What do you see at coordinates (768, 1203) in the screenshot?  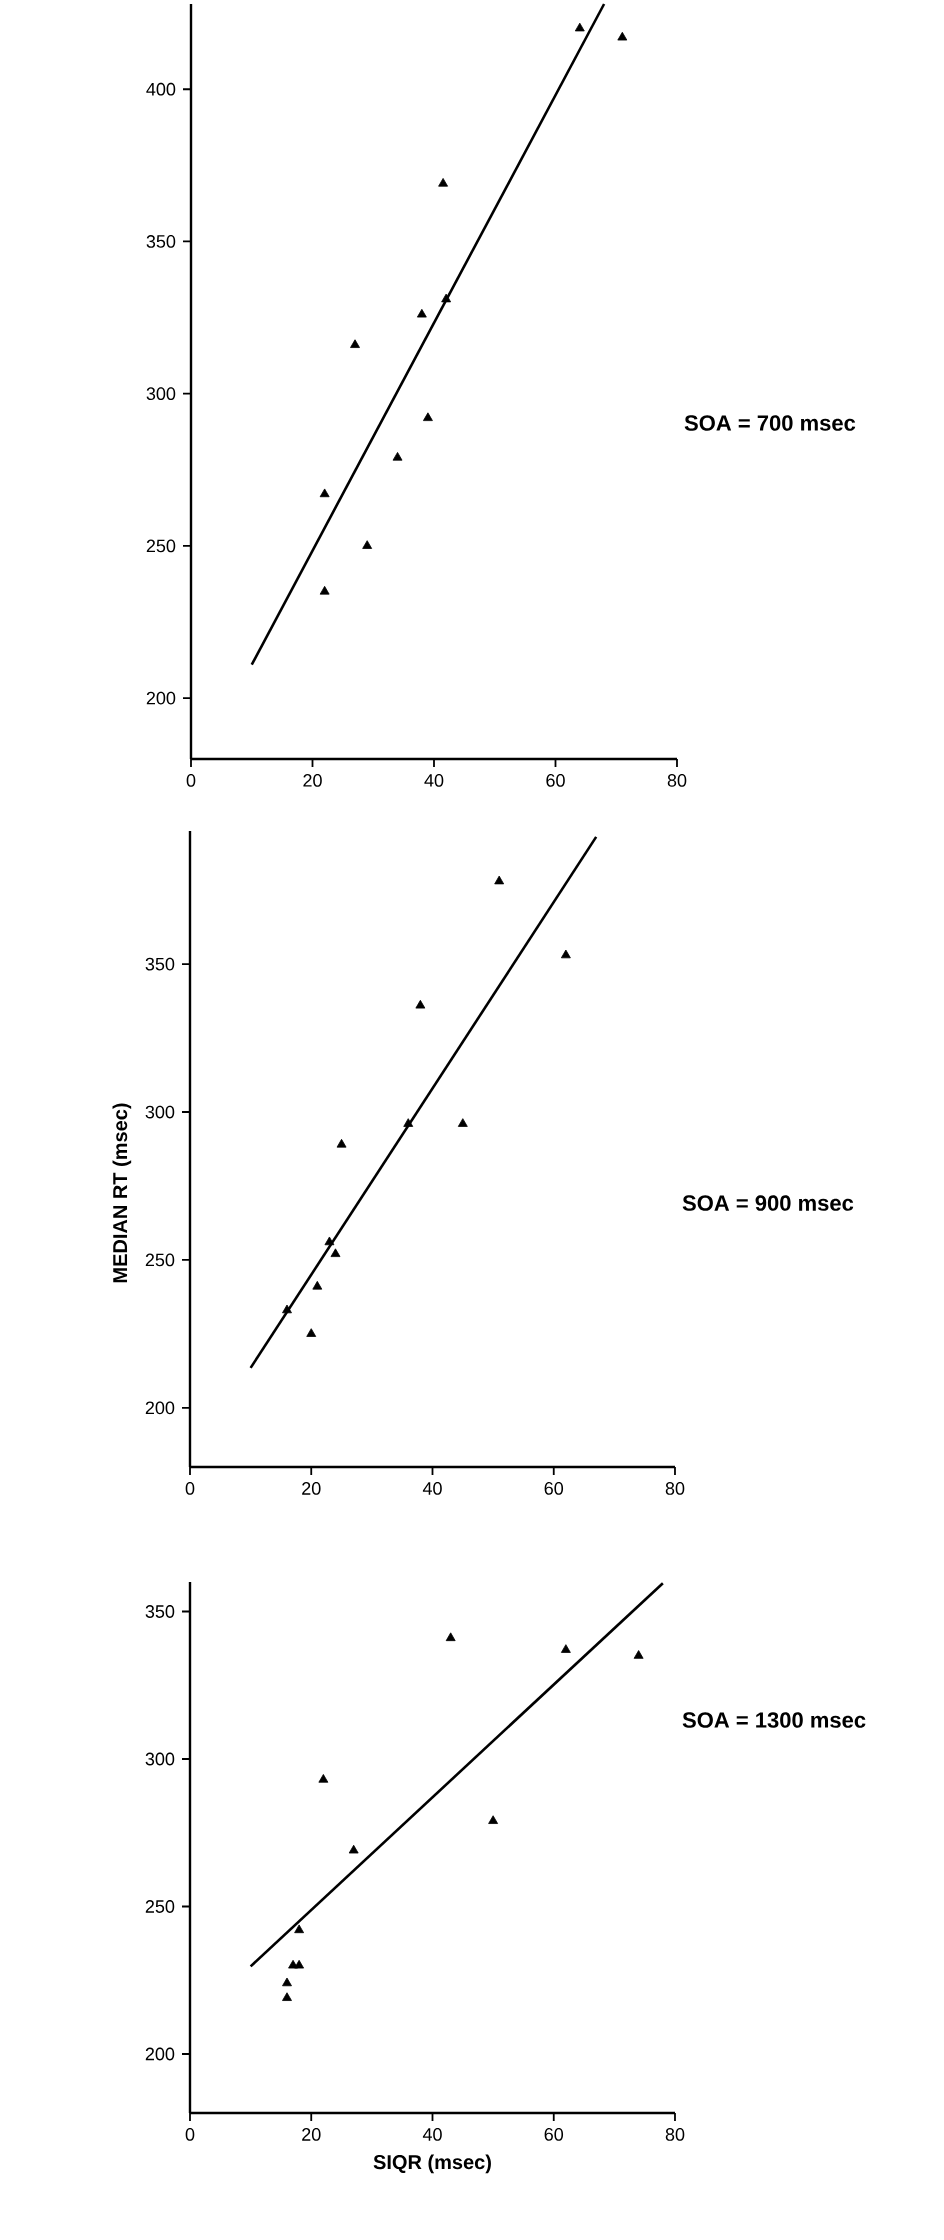 I see `text: SOA = 900 msec` at bounding box center [768, 1203].